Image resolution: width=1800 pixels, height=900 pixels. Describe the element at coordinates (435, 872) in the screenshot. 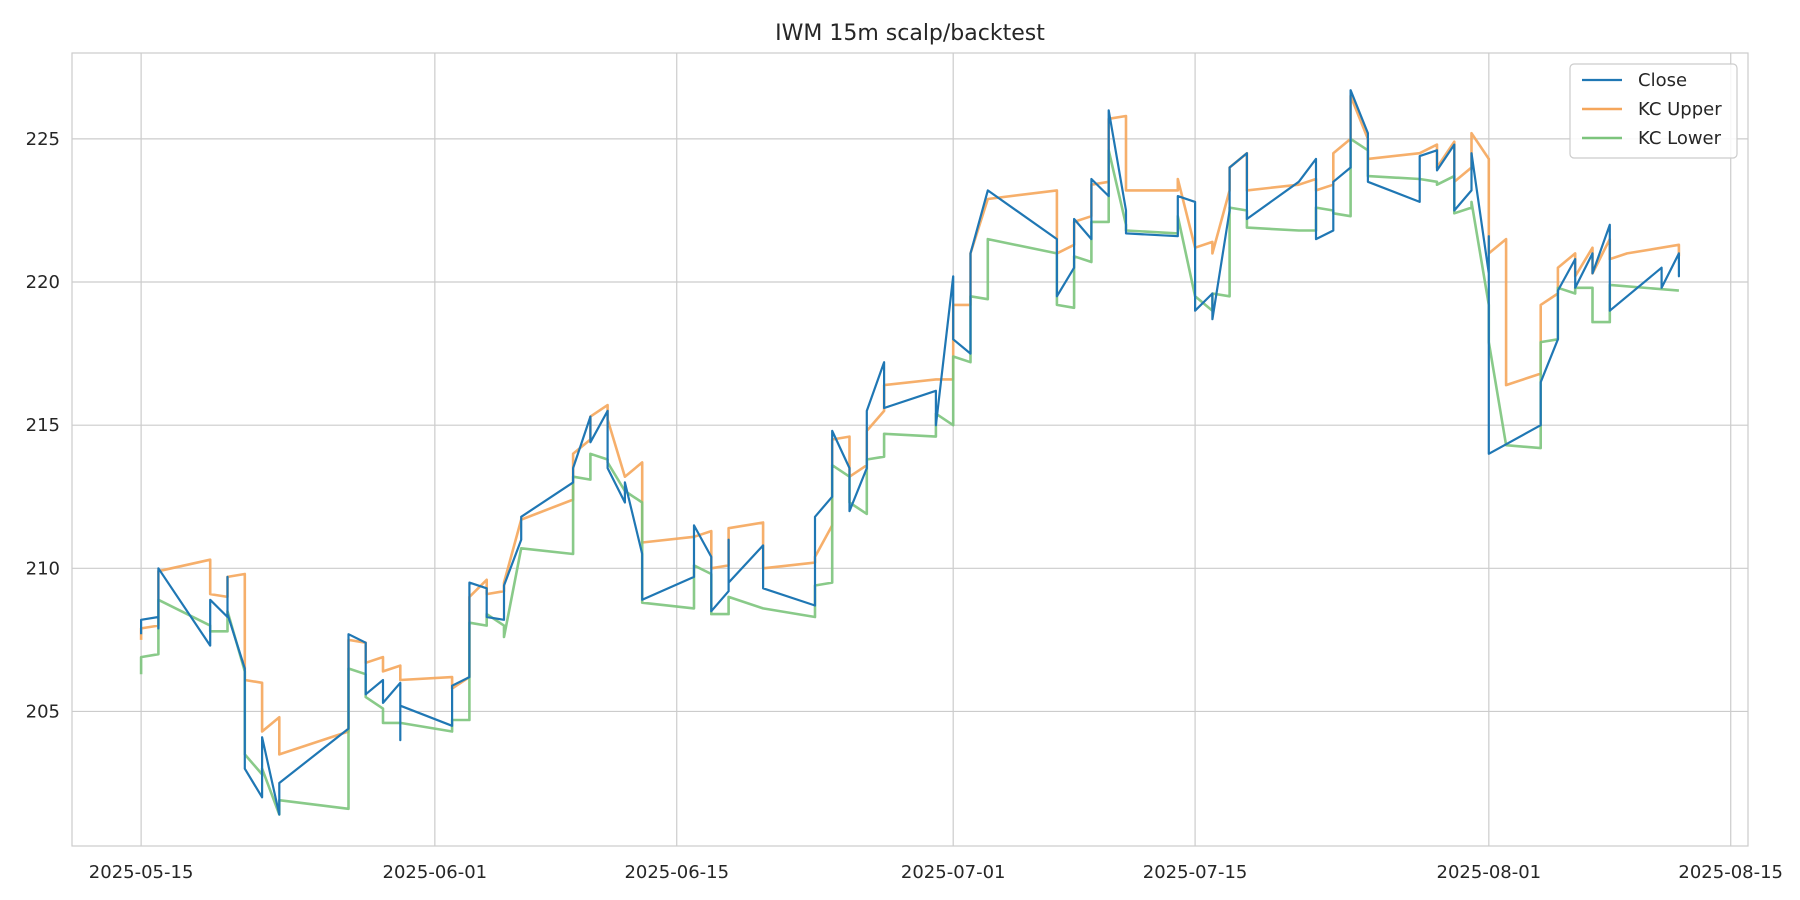

I see `x-tick-label: 2025-06-01` at that location.